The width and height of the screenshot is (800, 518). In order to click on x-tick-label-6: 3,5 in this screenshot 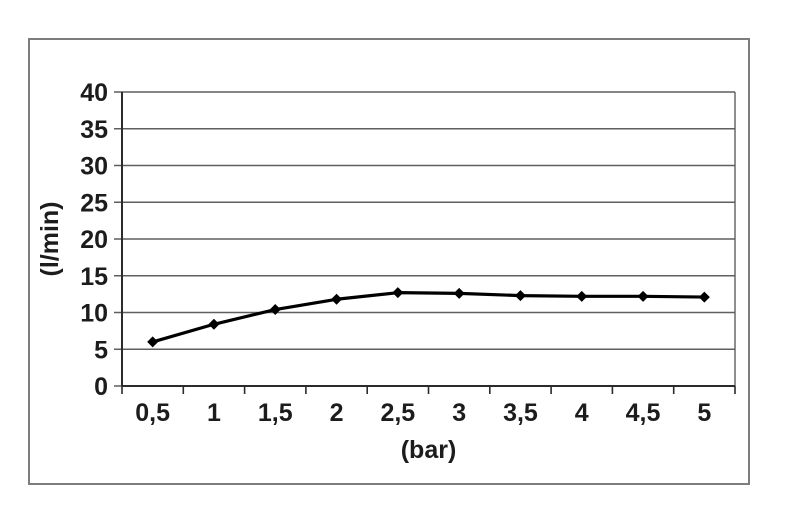, I will do `click(520, 413)`.